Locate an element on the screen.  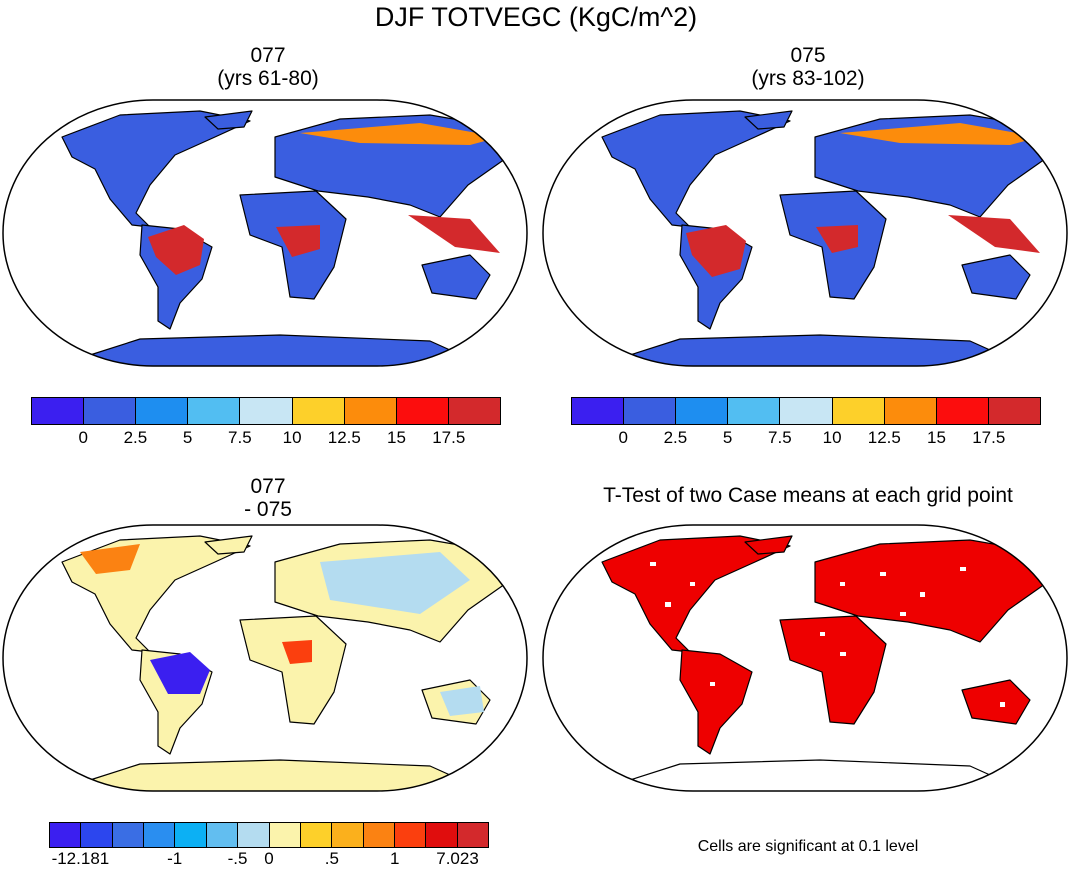
colorbar-difference-labels: -12.181 -1 -.5 0 .5 1 7.023 is located at coordinates (269, 859).